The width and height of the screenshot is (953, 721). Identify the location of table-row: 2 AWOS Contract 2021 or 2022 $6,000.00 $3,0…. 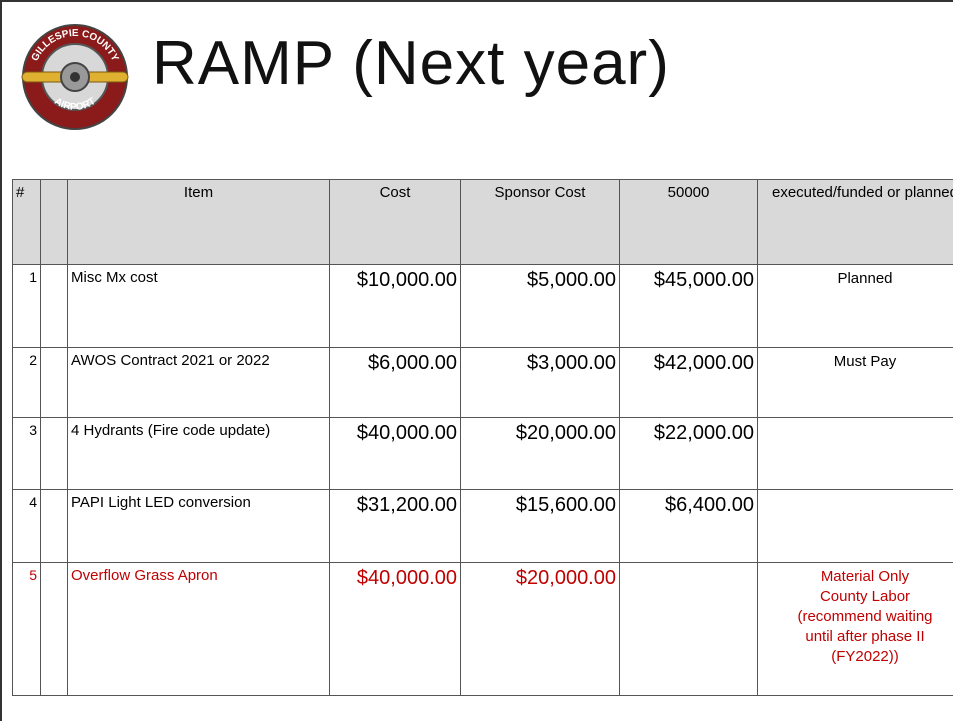
(482, 382).